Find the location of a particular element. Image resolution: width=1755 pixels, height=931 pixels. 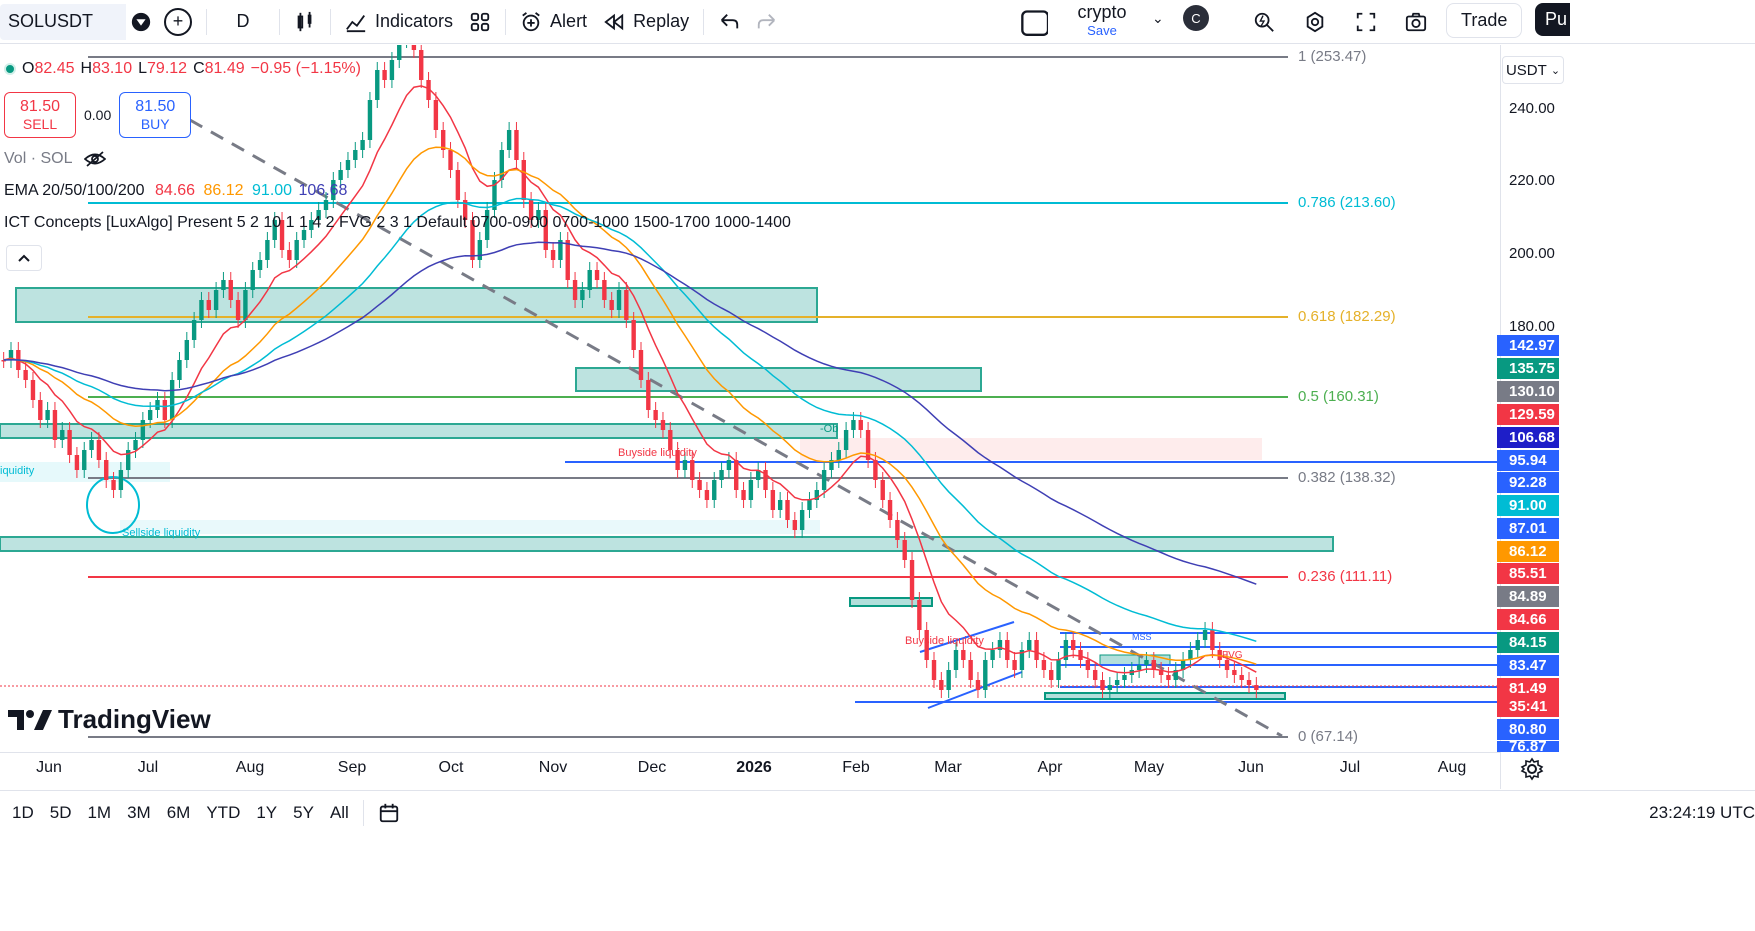

fib-level-label: 0.786 (213.60) is located at coordinates (1347, 202).